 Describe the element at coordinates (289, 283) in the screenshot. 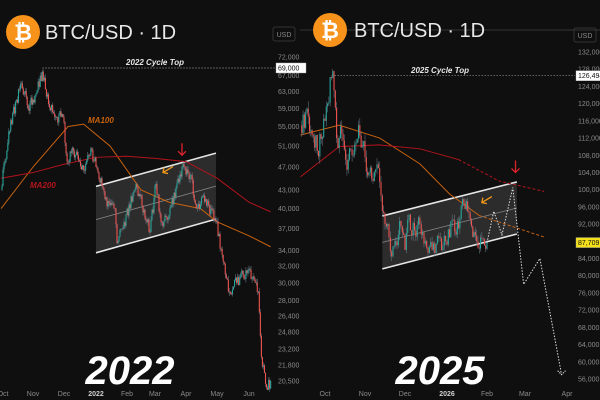

I see `y-tick-label: 30,000` at that location.